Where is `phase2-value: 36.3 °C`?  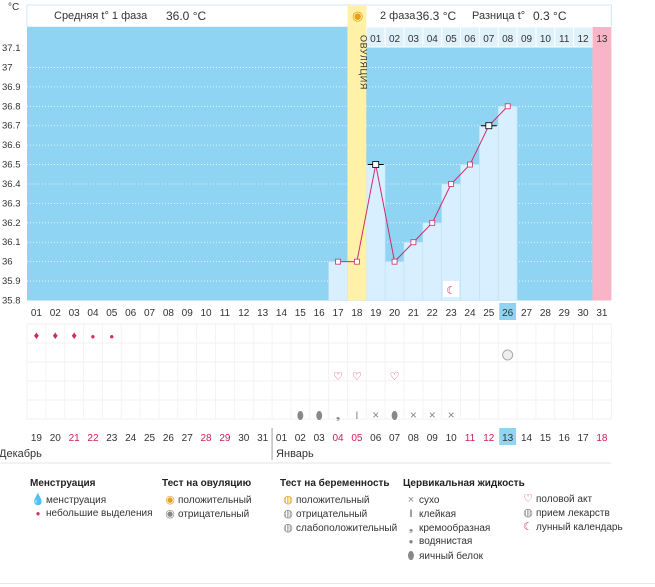
phase2-value: 36.3 °C is located at coordinates (436, 16).